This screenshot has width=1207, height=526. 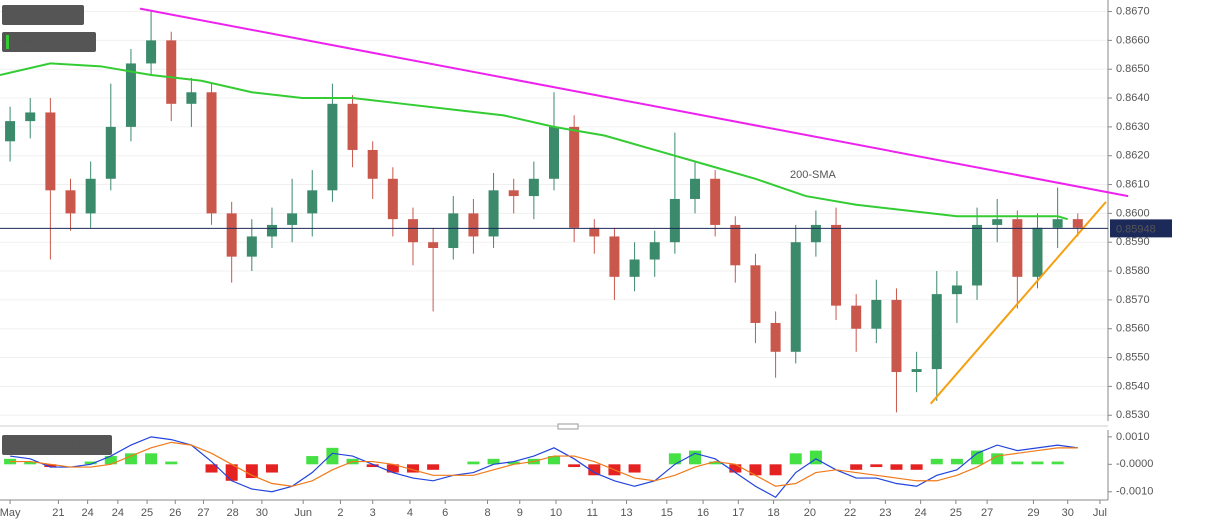 I want to click on legend-box, so click(x=49, y=42).